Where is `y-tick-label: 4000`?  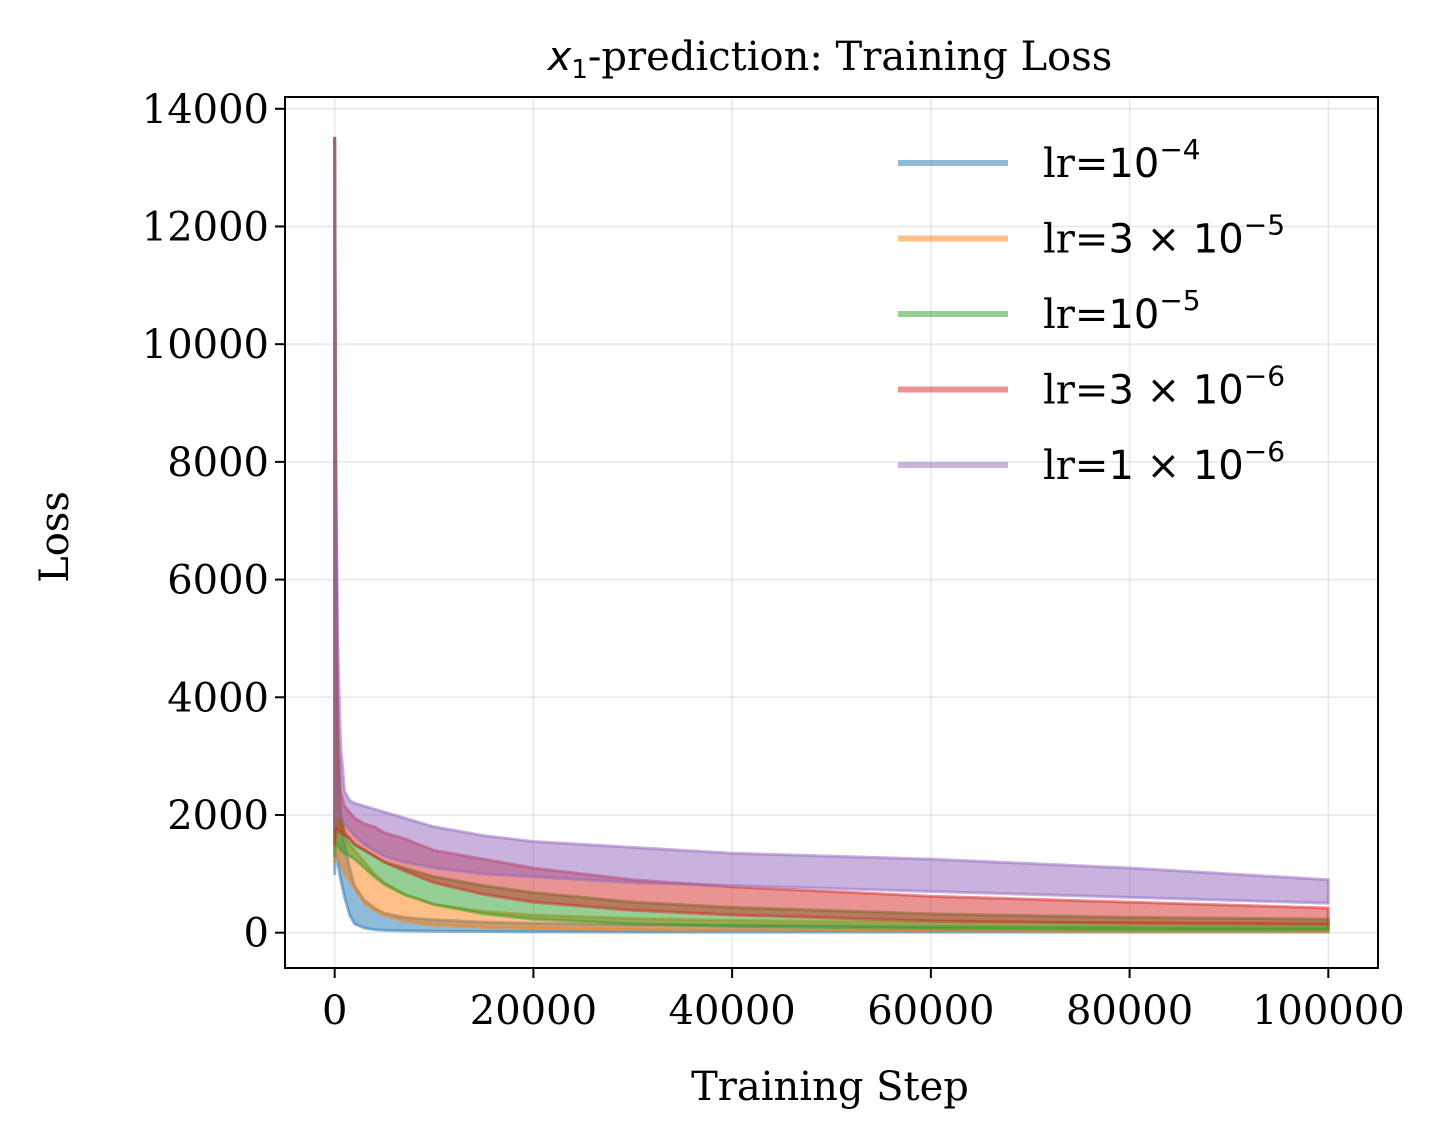
y-tick-label: 4000 is located at coordinates (218, 698).